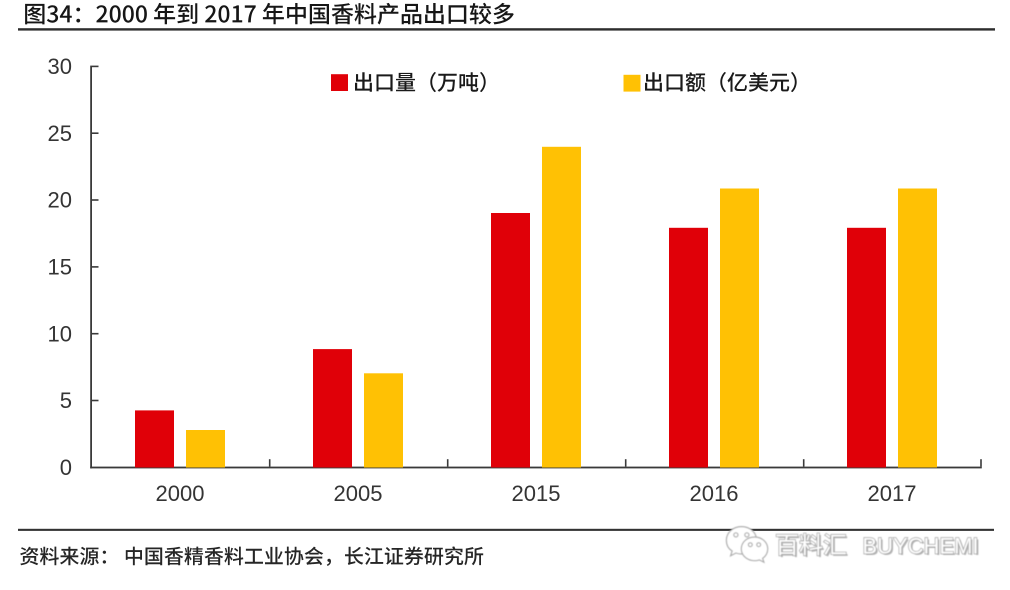 The height and width of the screenshot is (590, 1010). Describe the element at coordinates (714, 493) in the screenshot. I see `svg-text: 2016` at that location.